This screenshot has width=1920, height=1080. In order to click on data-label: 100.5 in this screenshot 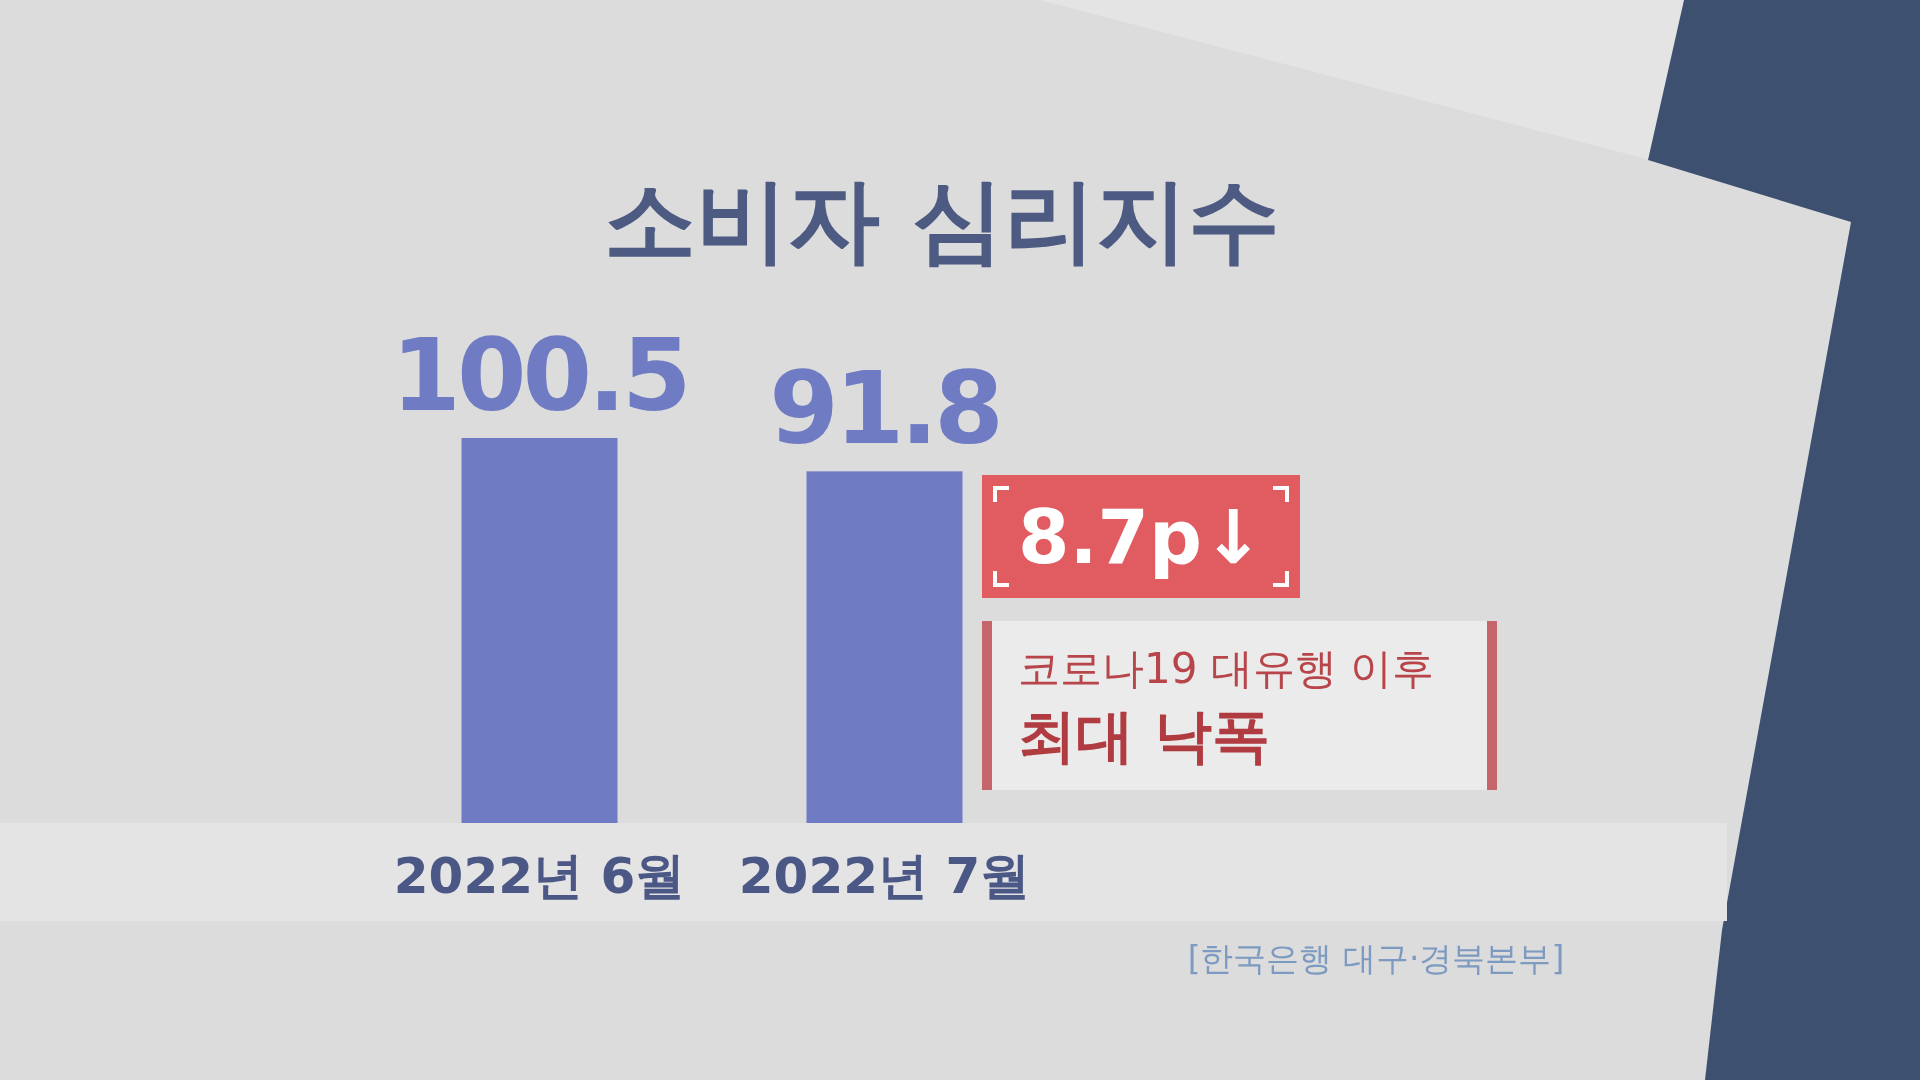, I will do `click(539, 375)`.